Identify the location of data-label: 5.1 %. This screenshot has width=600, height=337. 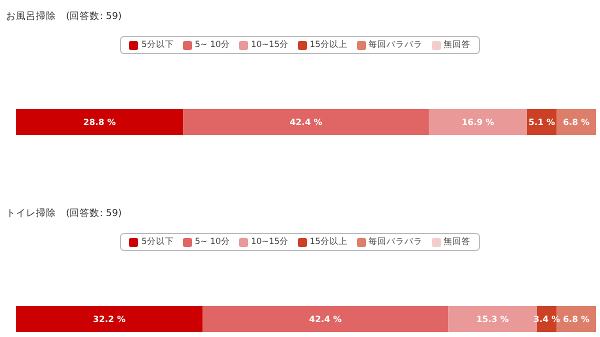
(542, 123).